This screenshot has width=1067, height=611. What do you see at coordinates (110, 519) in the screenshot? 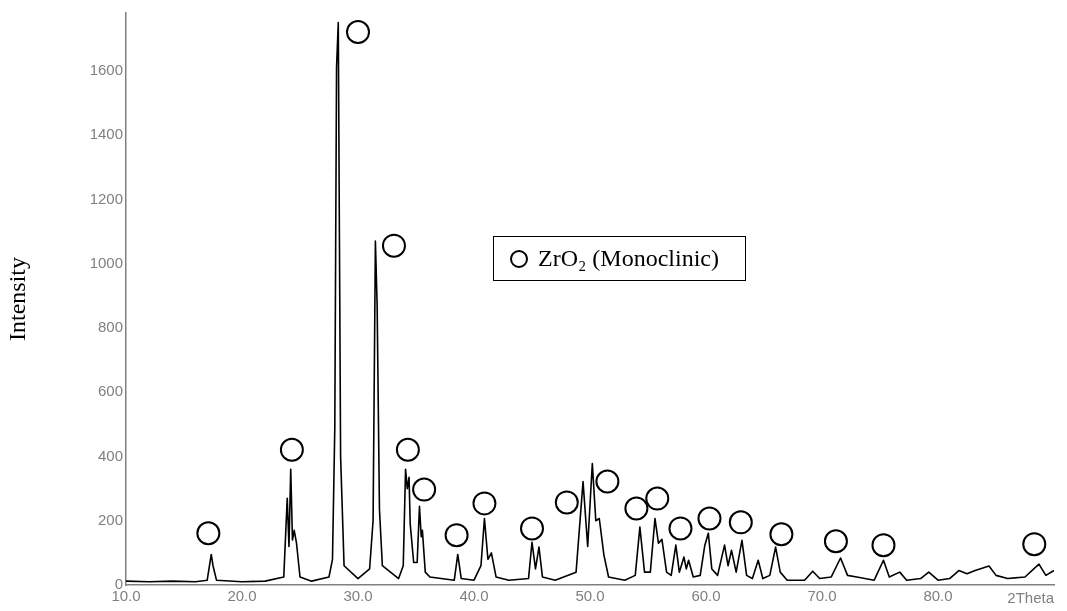
I see `y-tick-label: 200` at bounding box center [110, 519].